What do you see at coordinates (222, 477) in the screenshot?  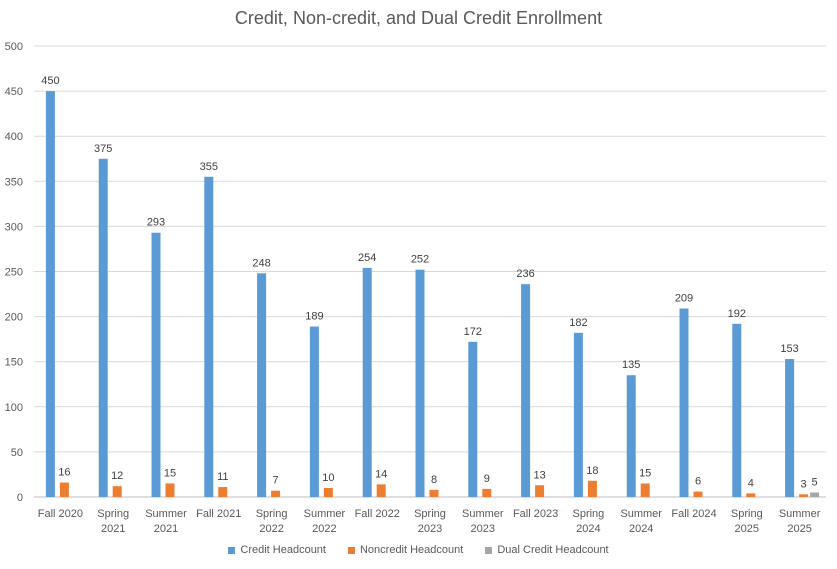 I see `data-label: 11` at bounding box center [222, 477].